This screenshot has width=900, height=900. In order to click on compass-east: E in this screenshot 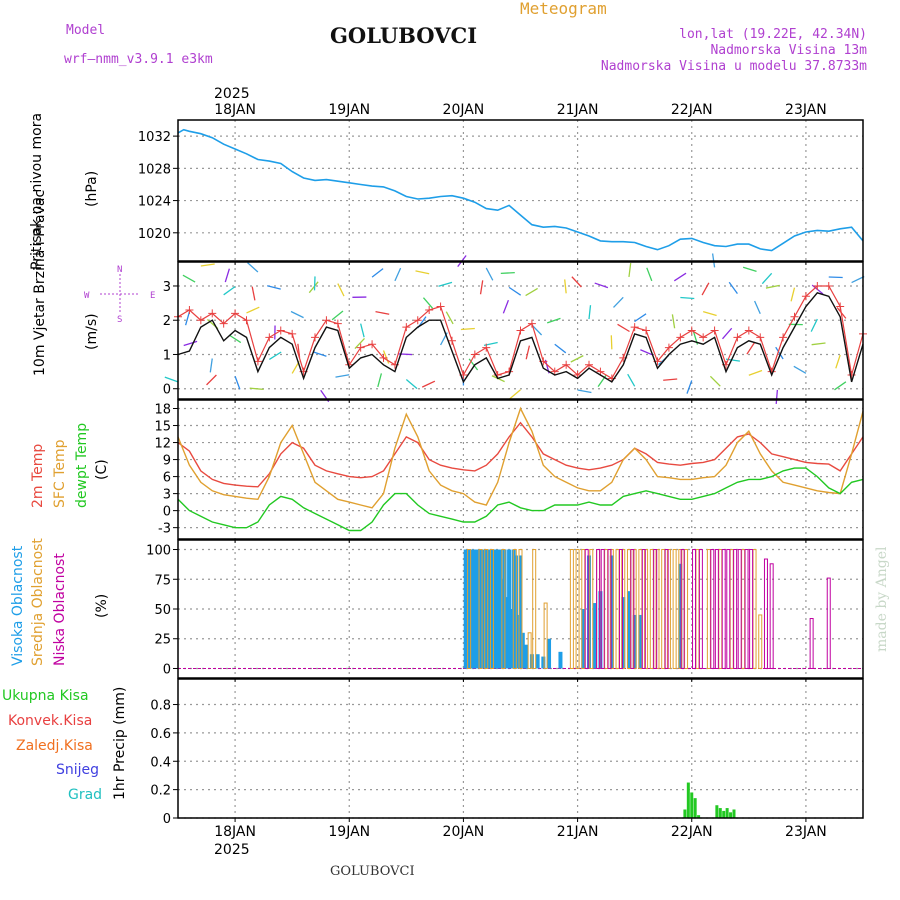, I will do `click(152, 296)`.